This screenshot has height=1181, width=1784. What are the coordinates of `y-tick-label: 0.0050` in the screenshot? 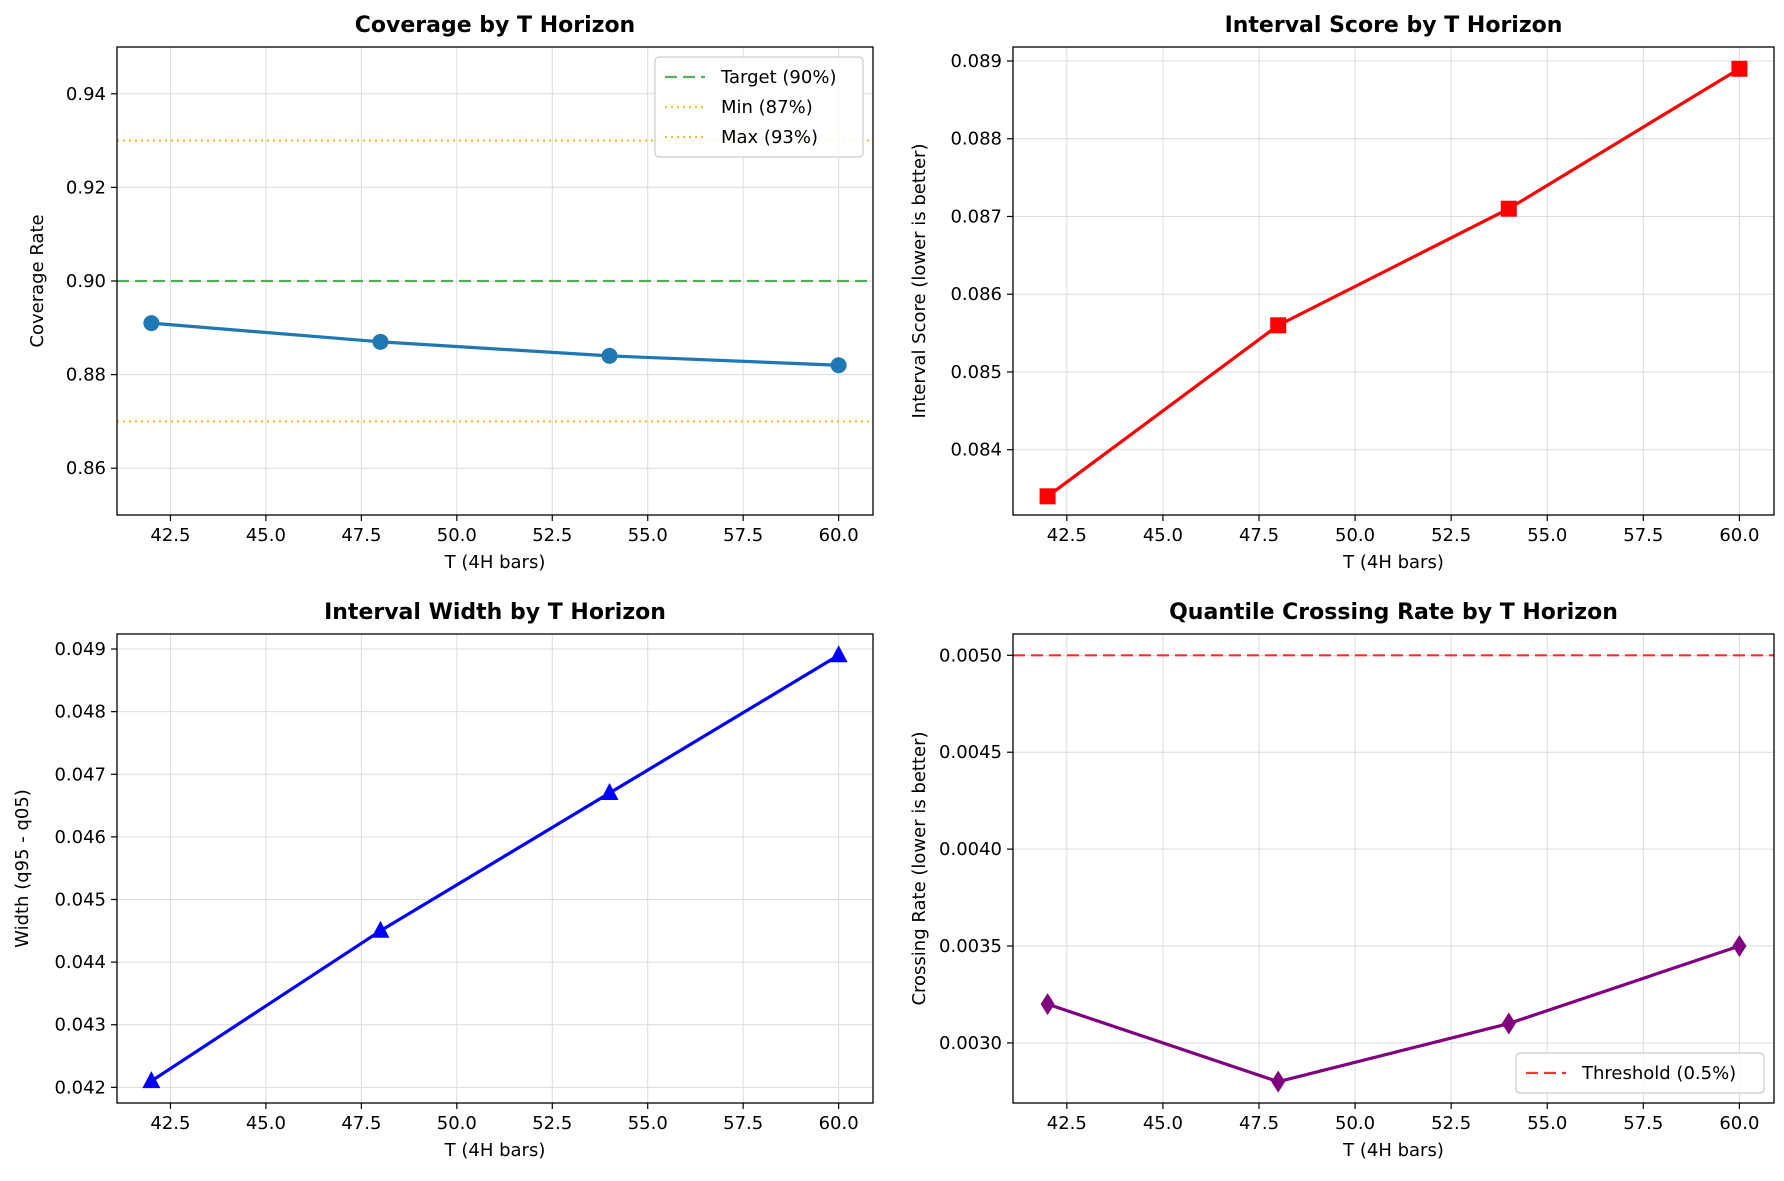 It's located at (970, 655).